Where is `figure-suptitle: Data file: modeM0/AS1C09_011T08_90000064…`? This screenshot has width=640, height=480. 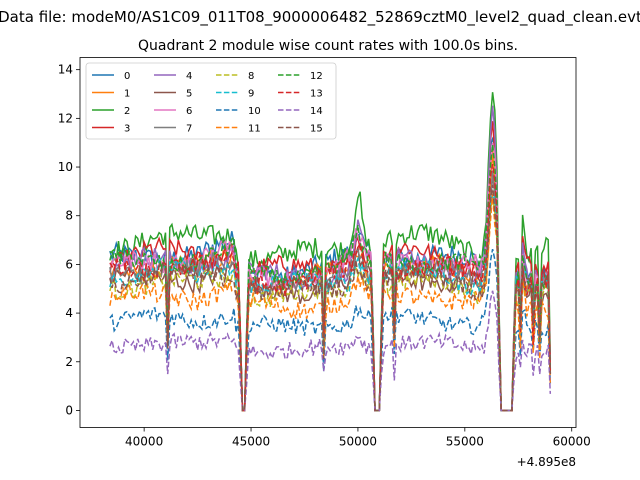 figure-suptitle: Data file: modeM0/AS1C09_011T08_90000064… is located at coordinates (320, 17).